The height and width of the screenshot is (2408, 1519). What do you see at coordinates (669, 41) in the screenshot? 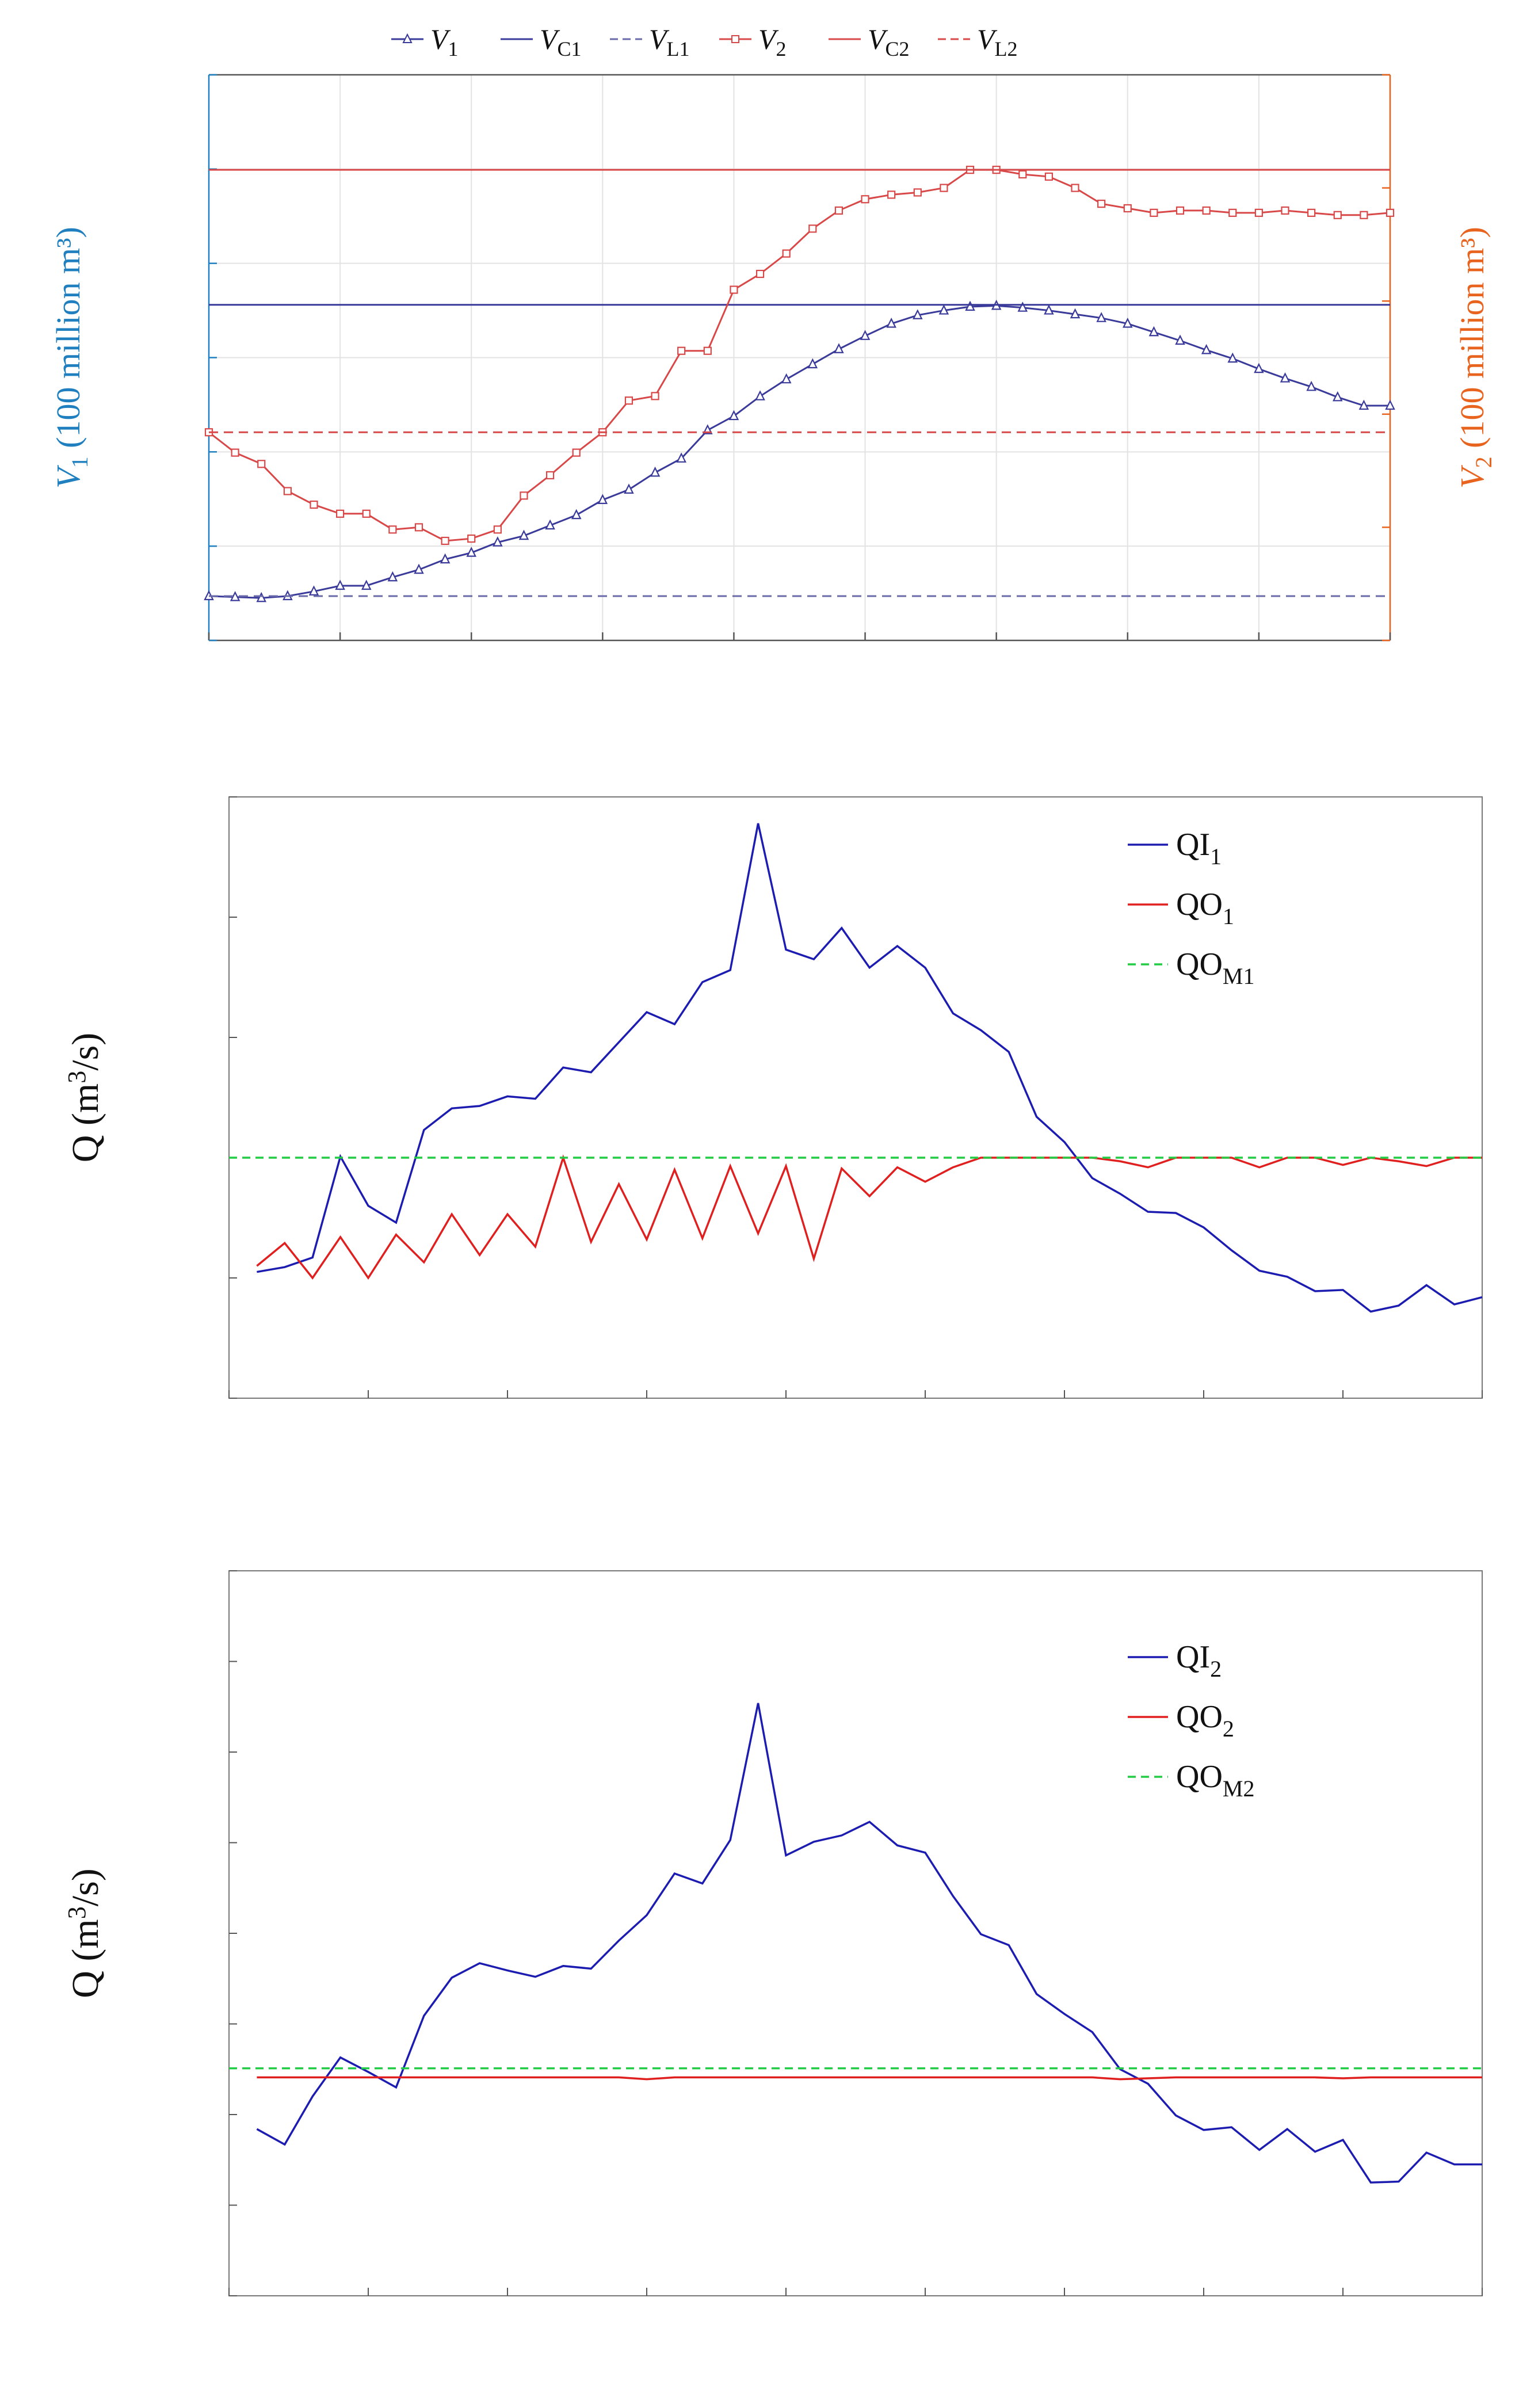
I see `legend-label: VL1` at bounding box center [669, 41].